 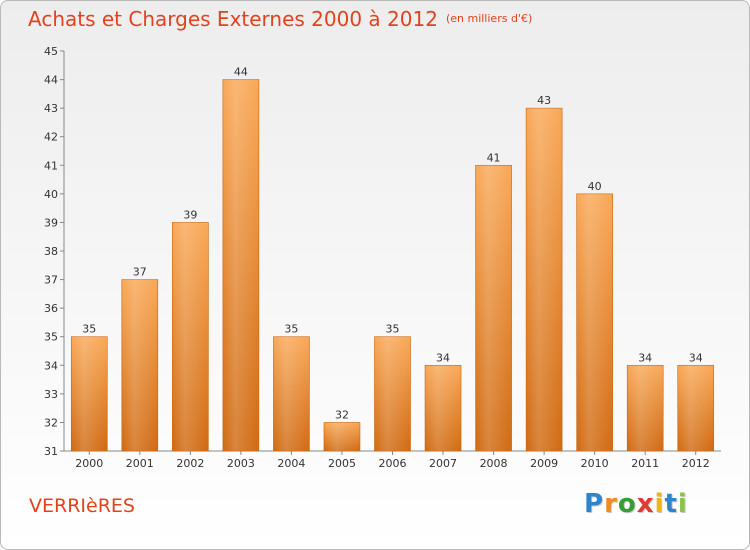 I want to click on data-label: 40, so click(x=595, y=186).